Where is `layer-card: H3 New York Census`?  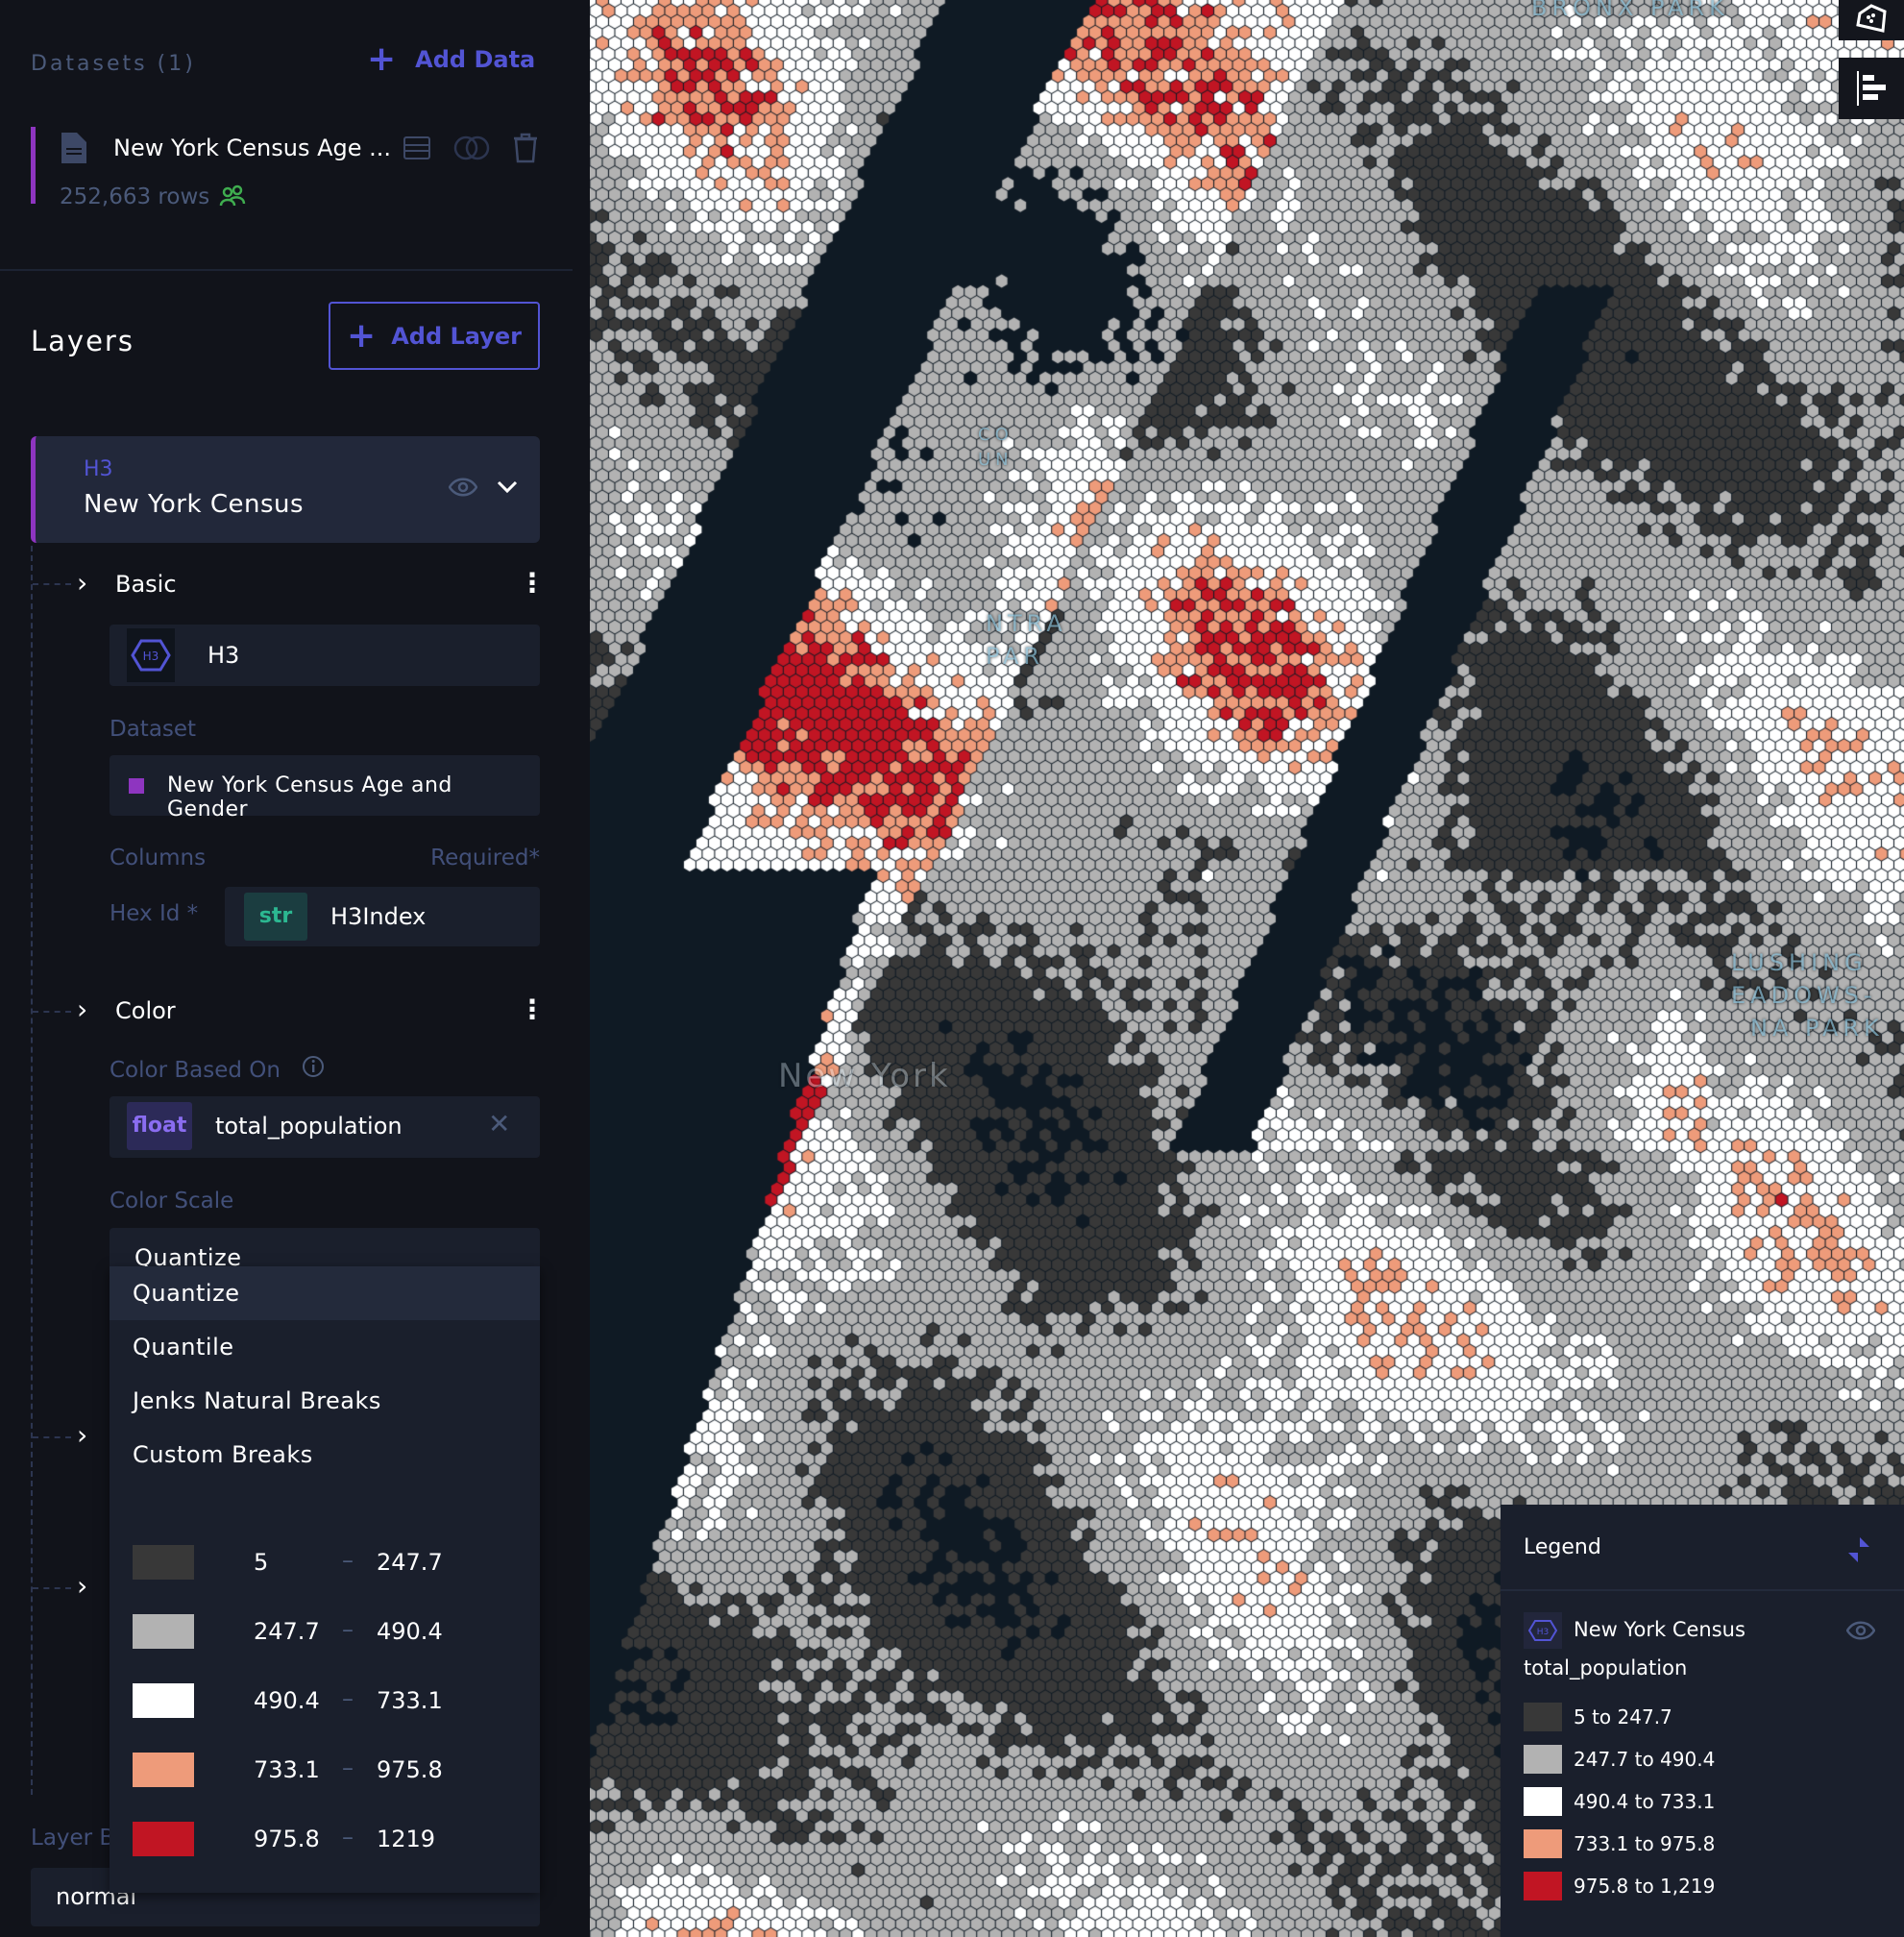
layer-card: H3 New York Census is located at coordinates (285, 489).